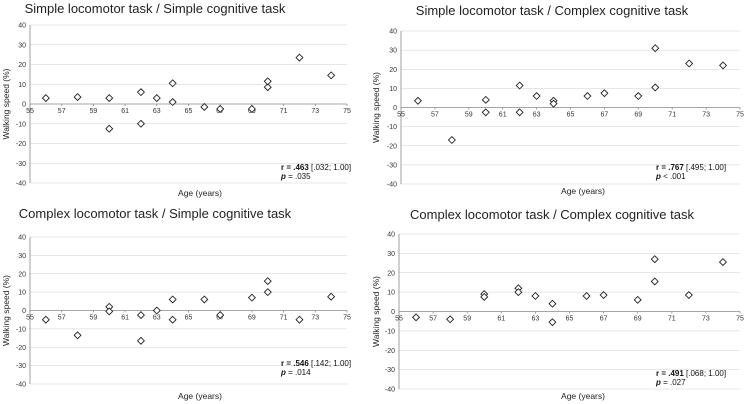  I want to click on x-tick-label: 55, so click(30, 318).